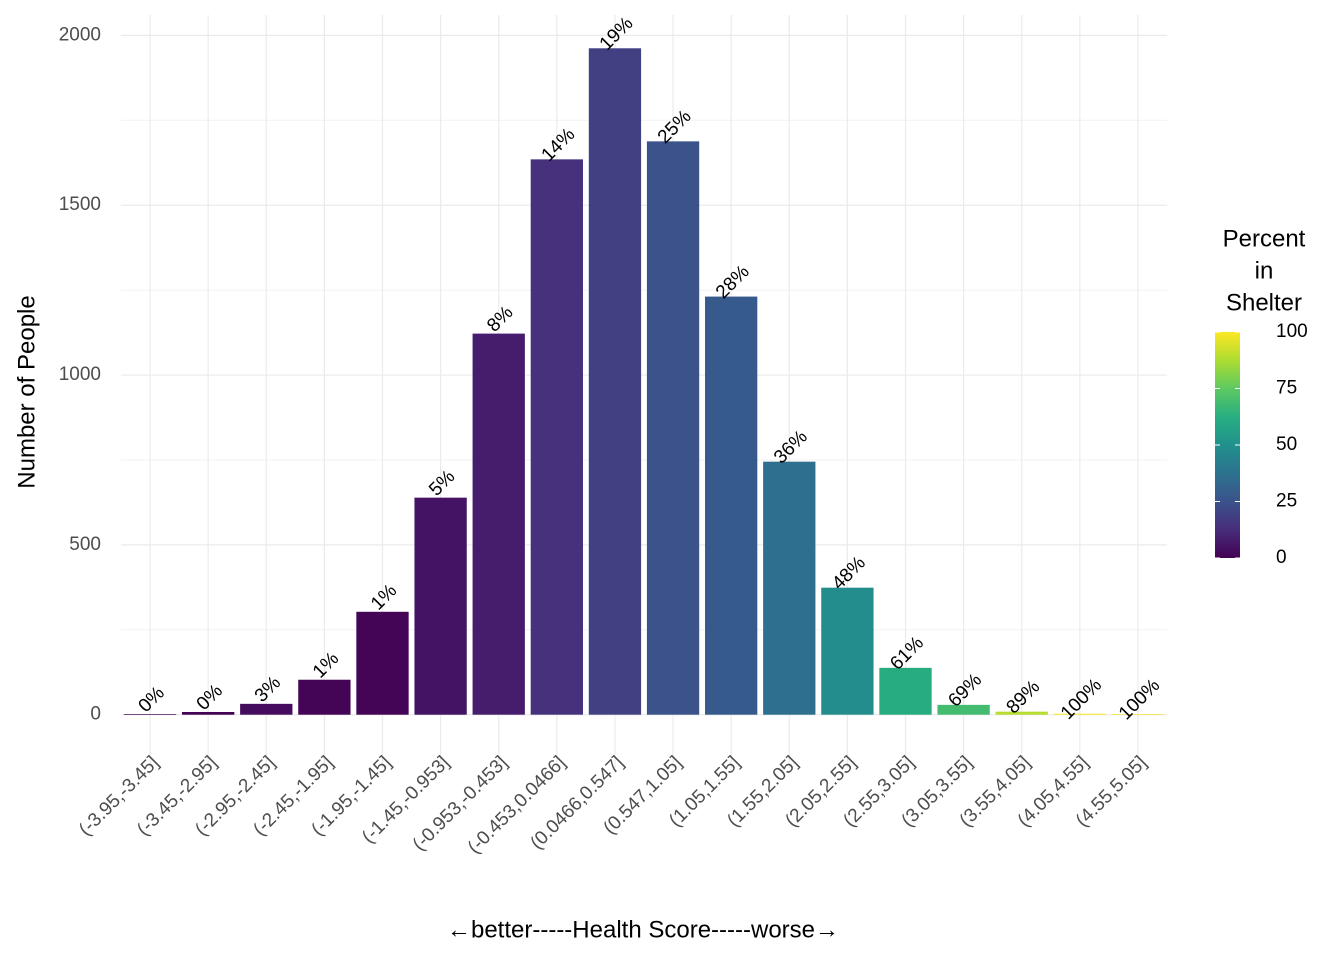  Describe the element at coordinates (26, 391) in the screenshot. I see `y-axis-title: Number of People` at that location.